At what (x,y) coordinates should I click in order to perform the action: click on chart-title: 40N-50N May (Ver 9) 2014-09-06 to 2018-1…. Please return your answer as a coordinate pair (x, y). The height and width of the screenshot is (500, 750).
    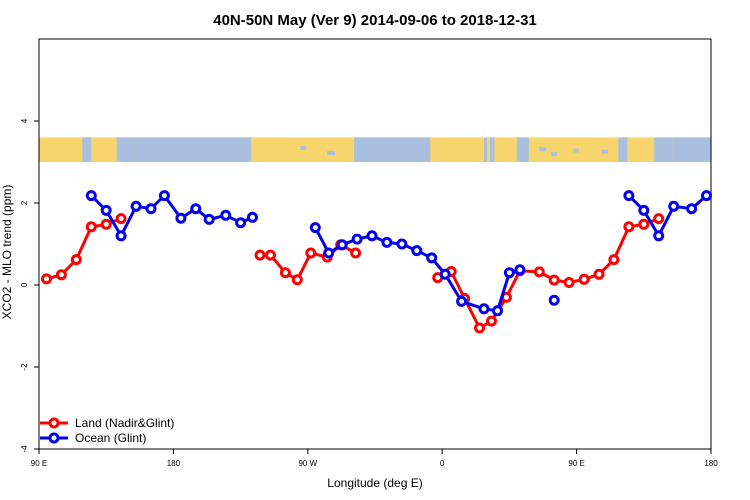
    Looking at the image, I should click on (375, 20).